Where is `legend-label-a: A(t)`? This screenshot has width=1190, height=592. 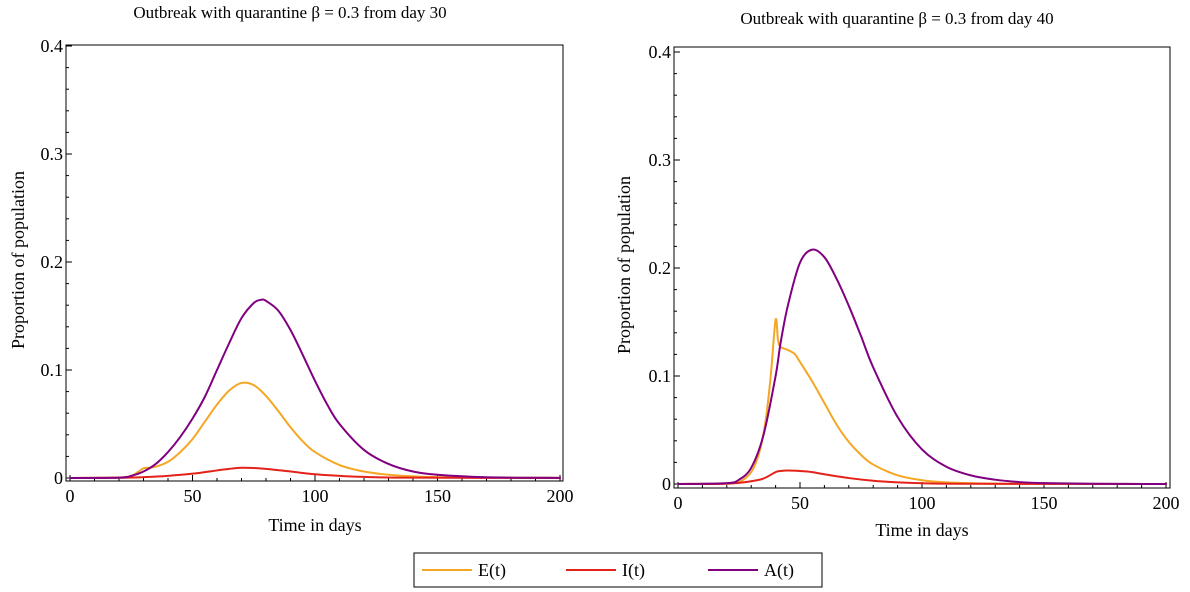 legend-label-a: A(t) is located at coordinates (779, 570).